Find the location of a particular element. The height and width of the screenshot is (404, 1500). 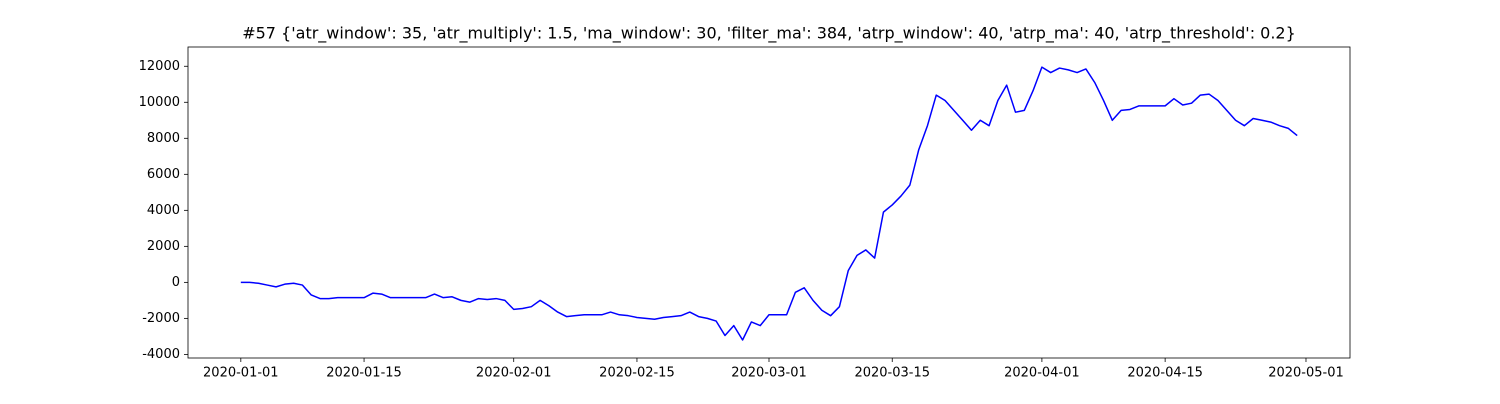

x-tick-label: 2020-03-15 is located at coordinates (892, 373).